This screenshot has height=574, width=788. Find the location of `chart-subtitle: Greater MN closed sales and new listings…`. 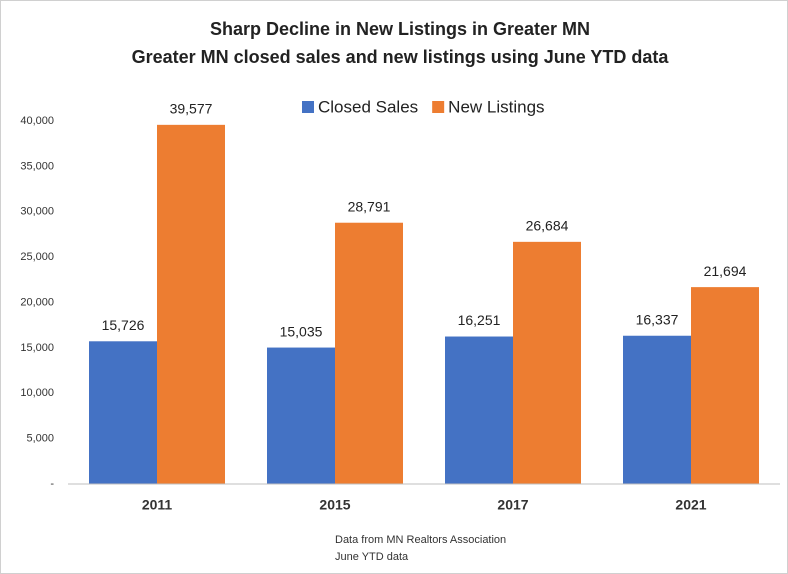

chart-subtitle: Greater MN closed sales and new listings… is located at coordinates (401, 57).